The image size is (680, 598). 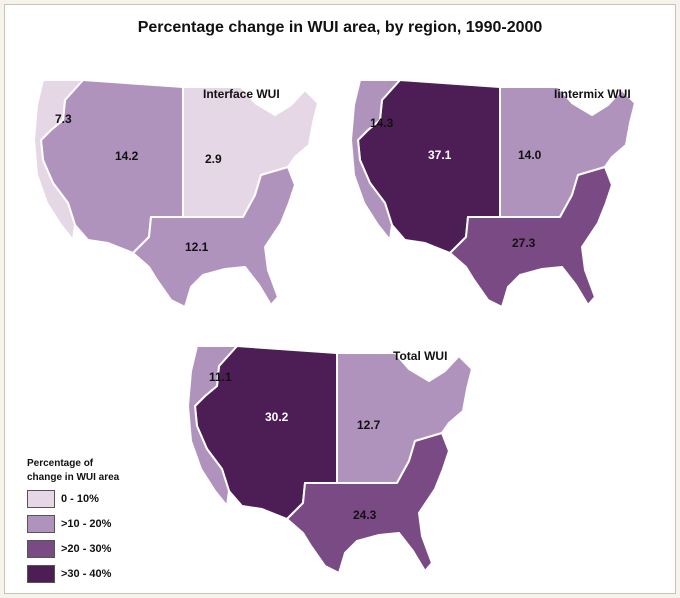 I want to click on map-label-intermix: Iintermix WUI, so click(x=592, y=94).